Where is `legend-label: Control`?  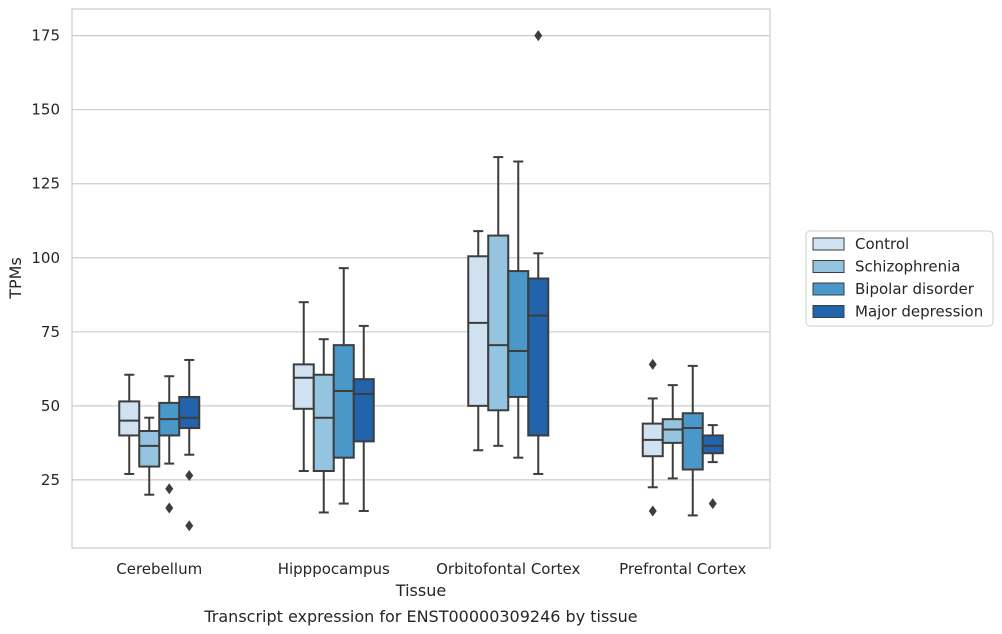 legend-label: Control is located at coordinates (882, 244).